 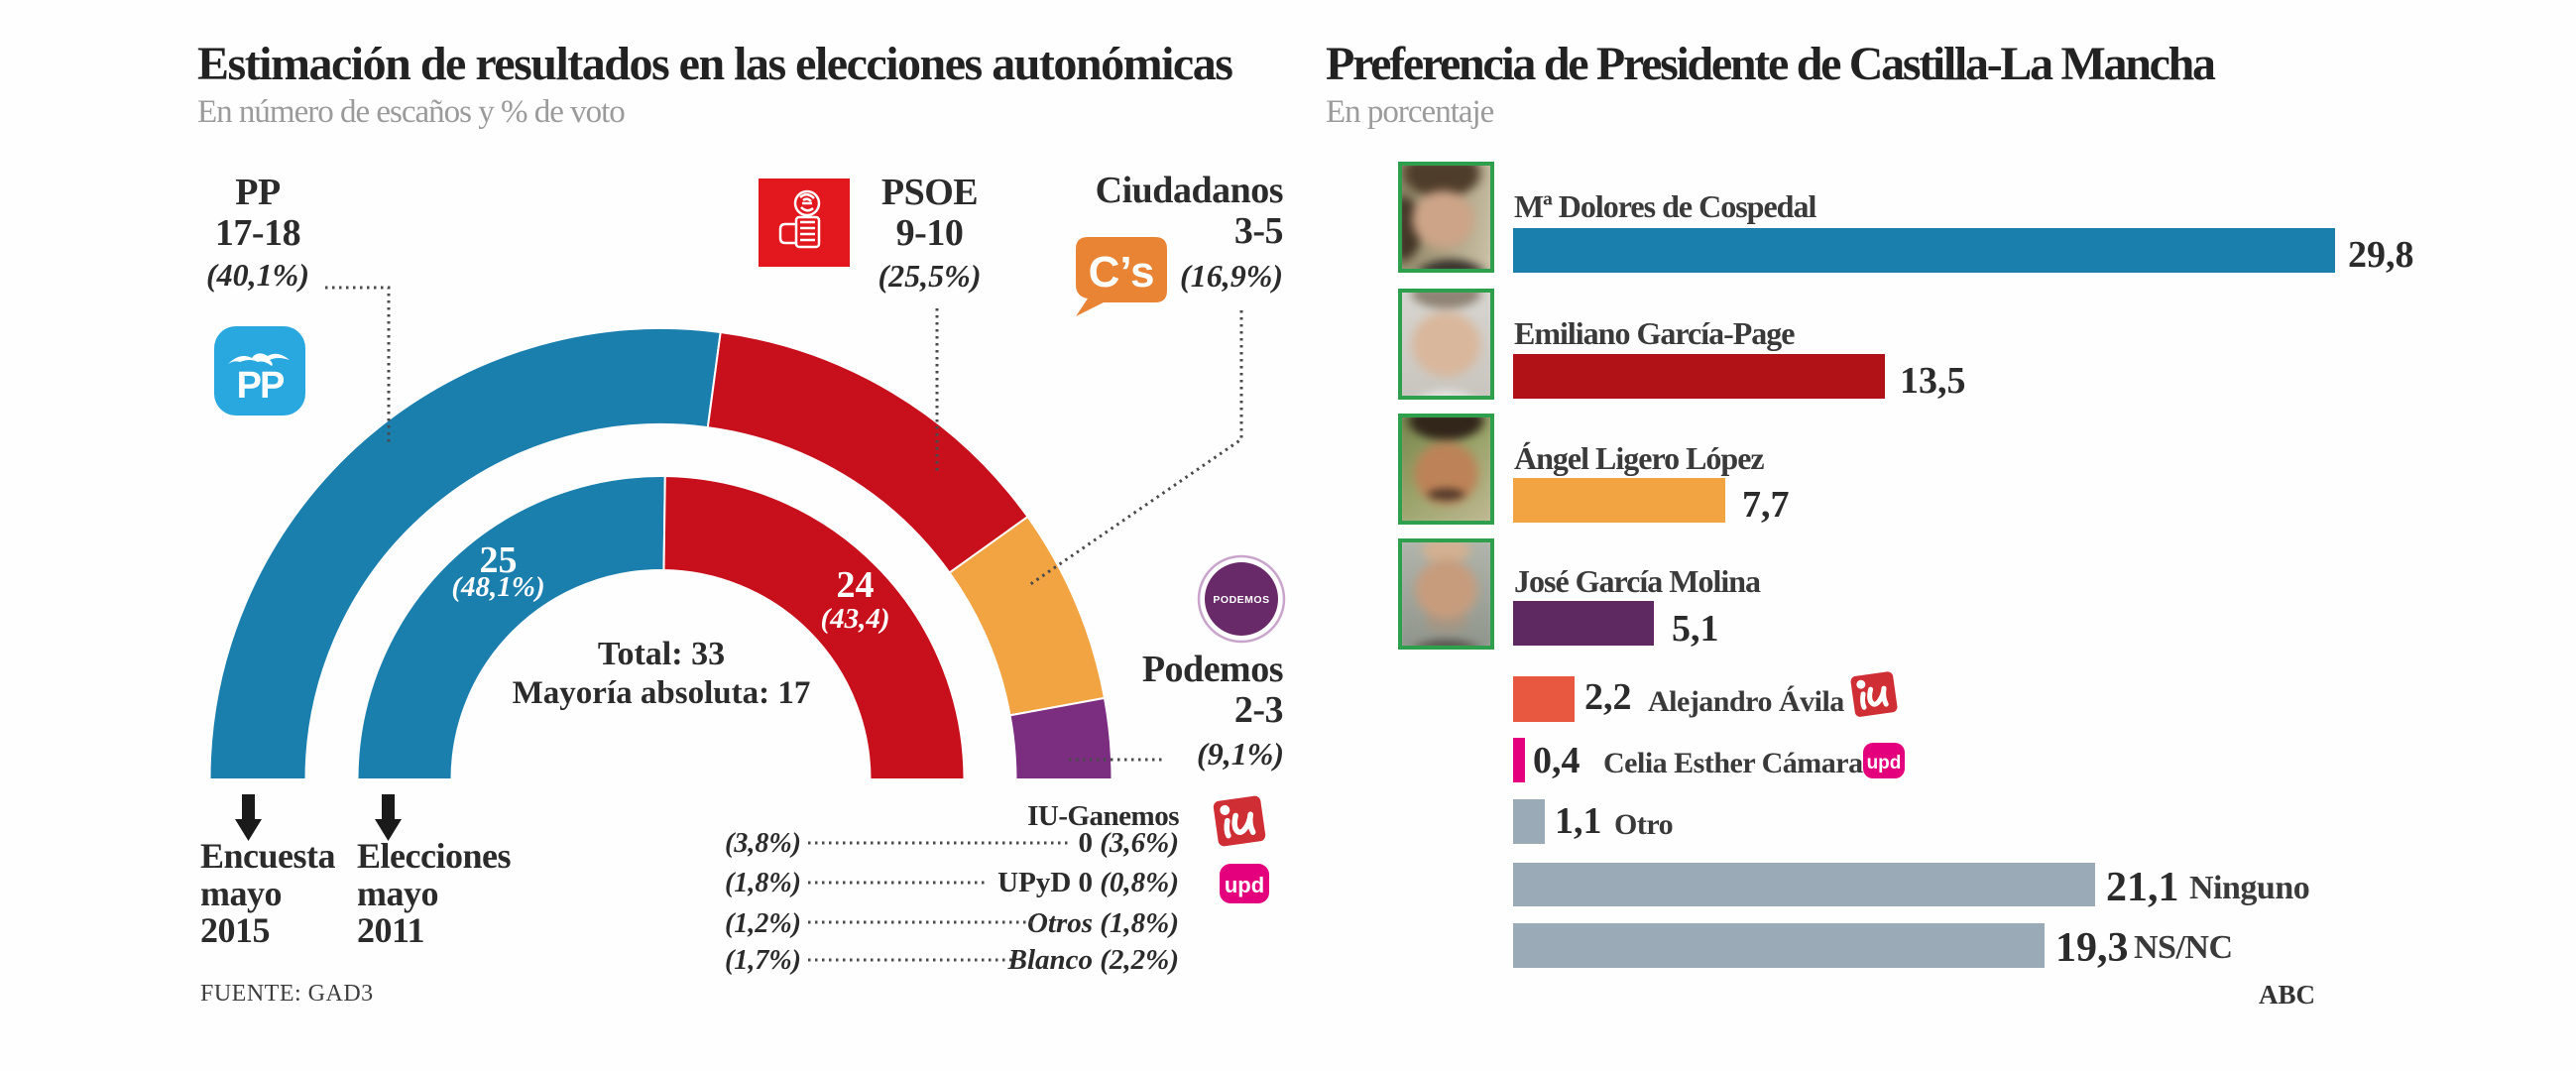 I want to click on svg-text: PP, so click(x=261, y=386).